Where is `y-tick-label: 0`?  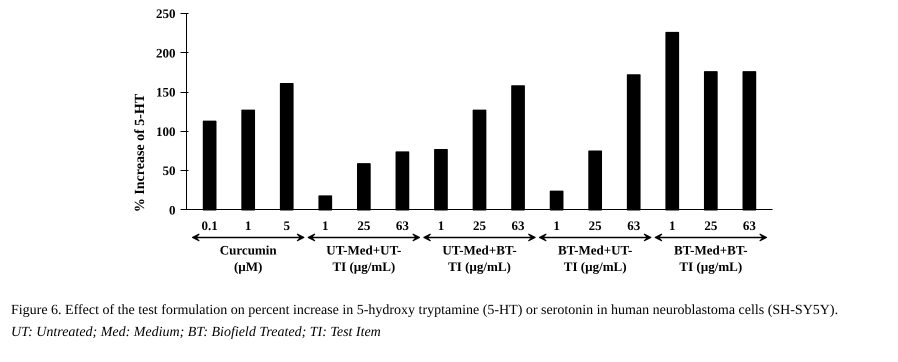
y-tick-label: 0 is located at coordinates (172, 210).